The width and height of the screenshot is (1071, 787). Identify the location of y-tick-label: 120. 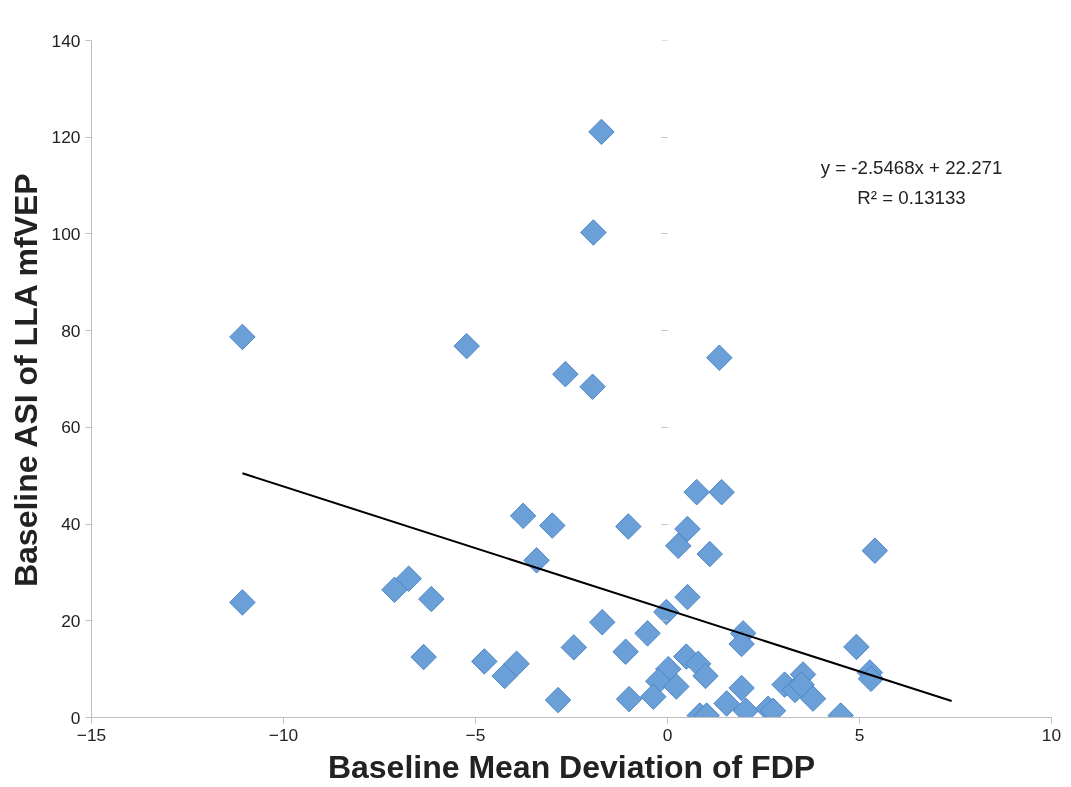
(66, 137).